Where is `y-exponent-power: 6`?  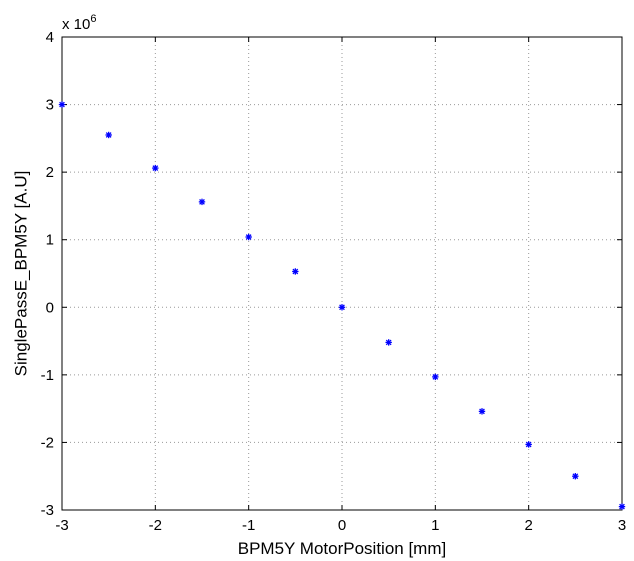 y-exponent-power: 6 is located at coordinates (93, 19).